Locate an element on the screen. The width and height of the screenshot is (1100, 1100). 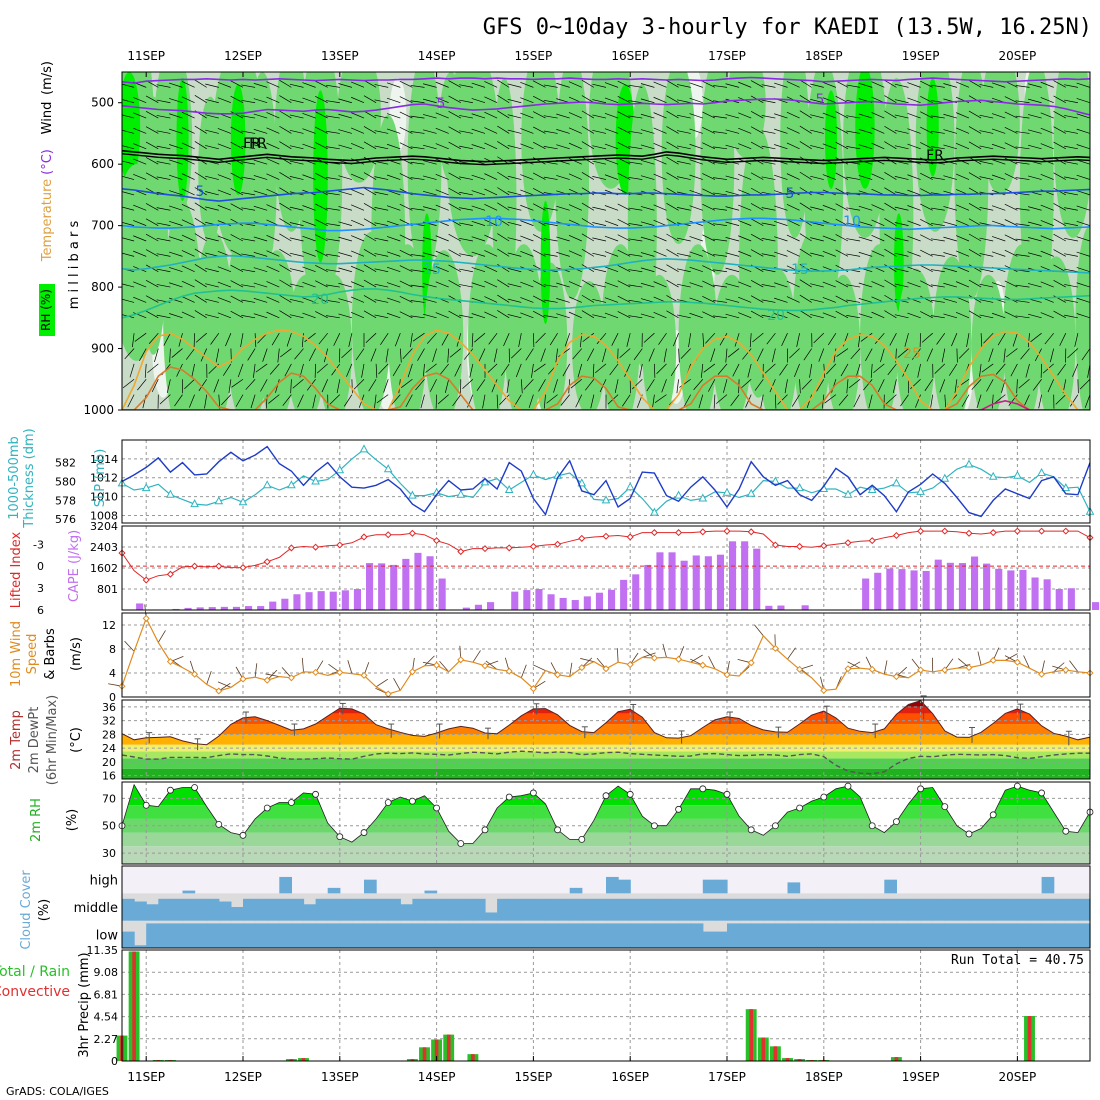
wind10m-frame is located at coordinates (606, 655).